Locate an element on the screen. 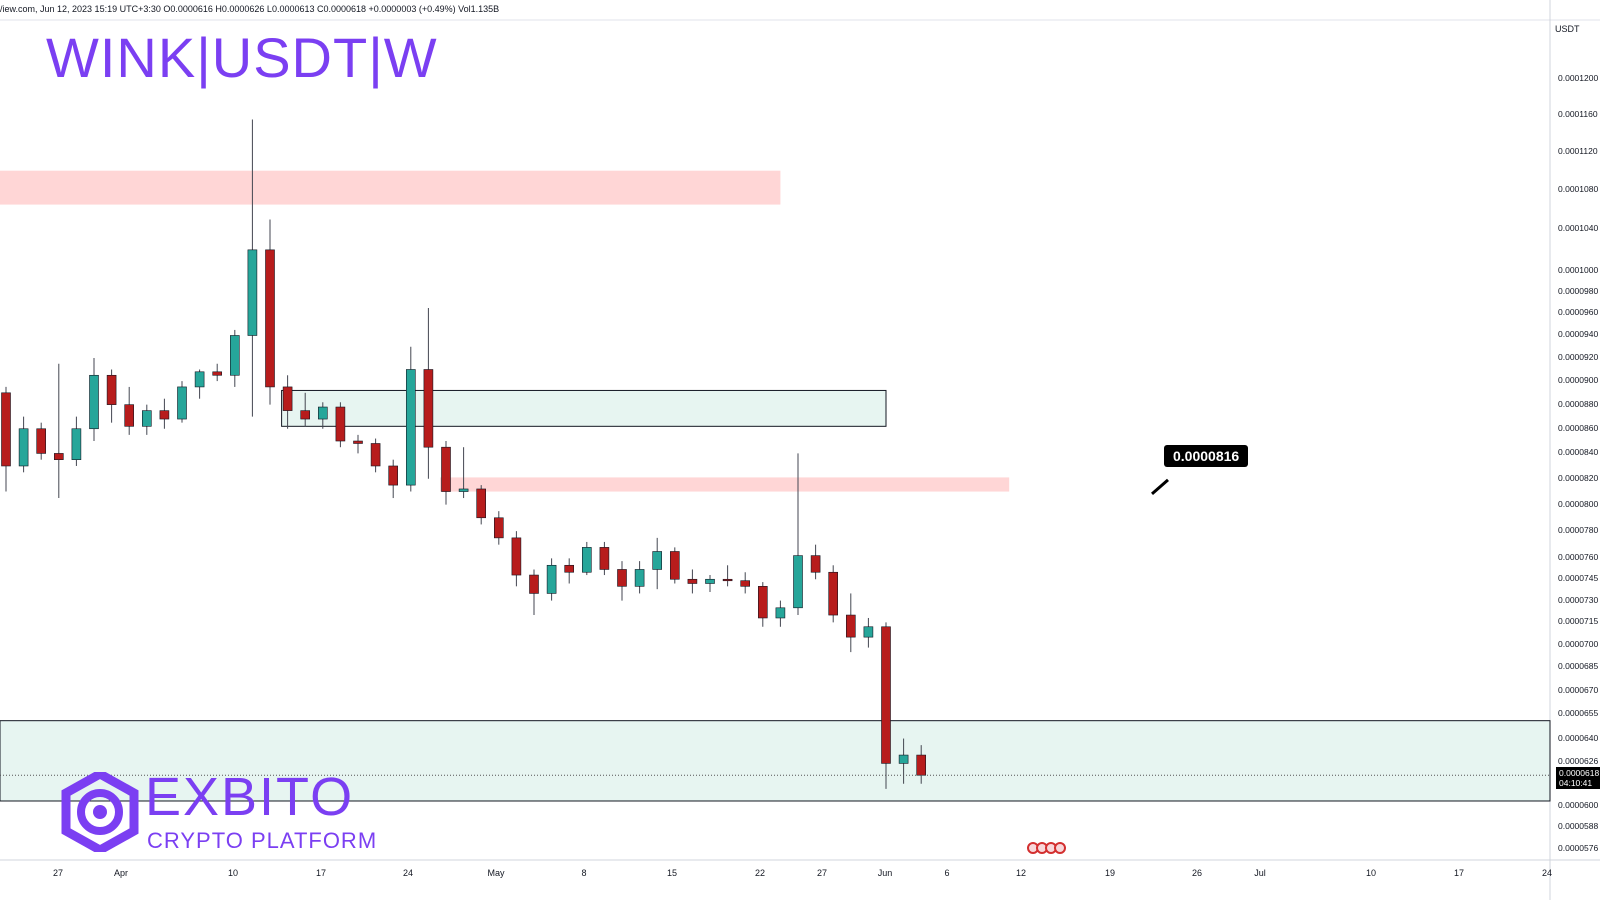 The image size is (1600, 900). us-flag-icon is located at coordinates (1060, 848).